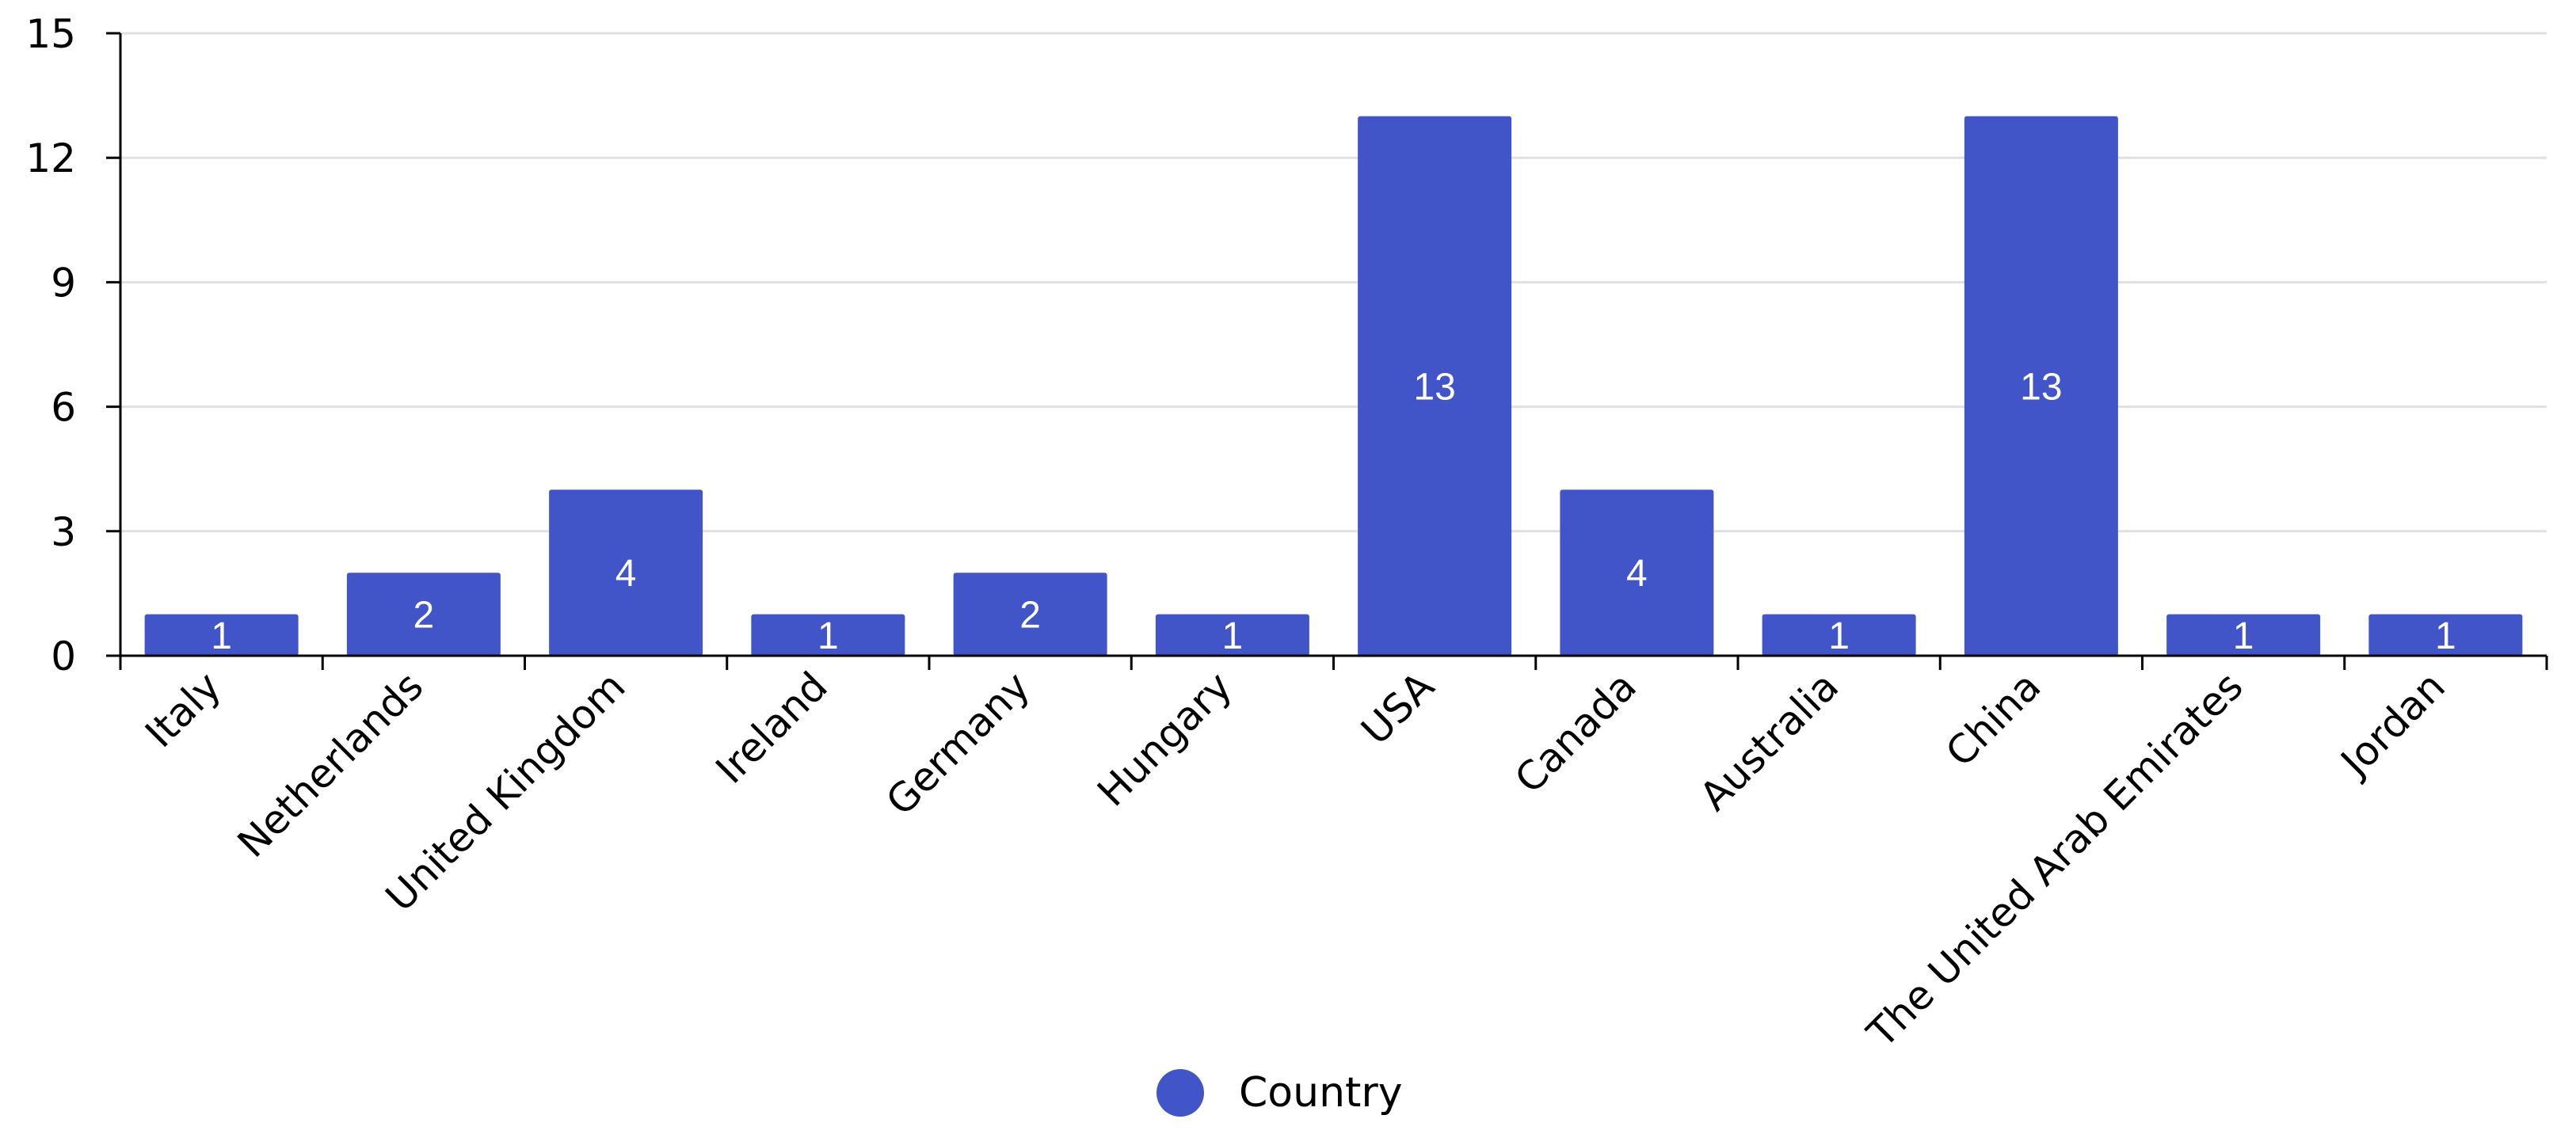 Image resolution: width=2576 pixels, height=1138 pixels. Describe the element at coordinates (2392, 724) in the screenshot. I see `x-tick-label: Jordan` at that location.